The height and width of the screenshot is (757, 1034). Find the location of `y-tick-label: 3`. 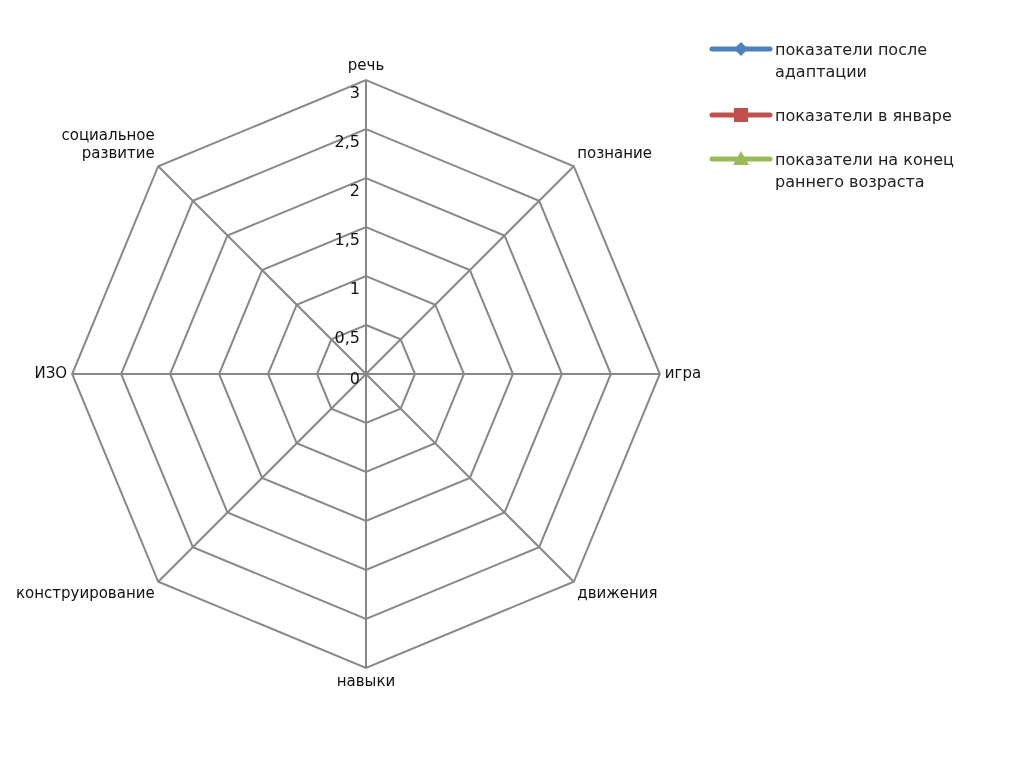

y-tick-label: 3 is located at coordinates (354, 93).